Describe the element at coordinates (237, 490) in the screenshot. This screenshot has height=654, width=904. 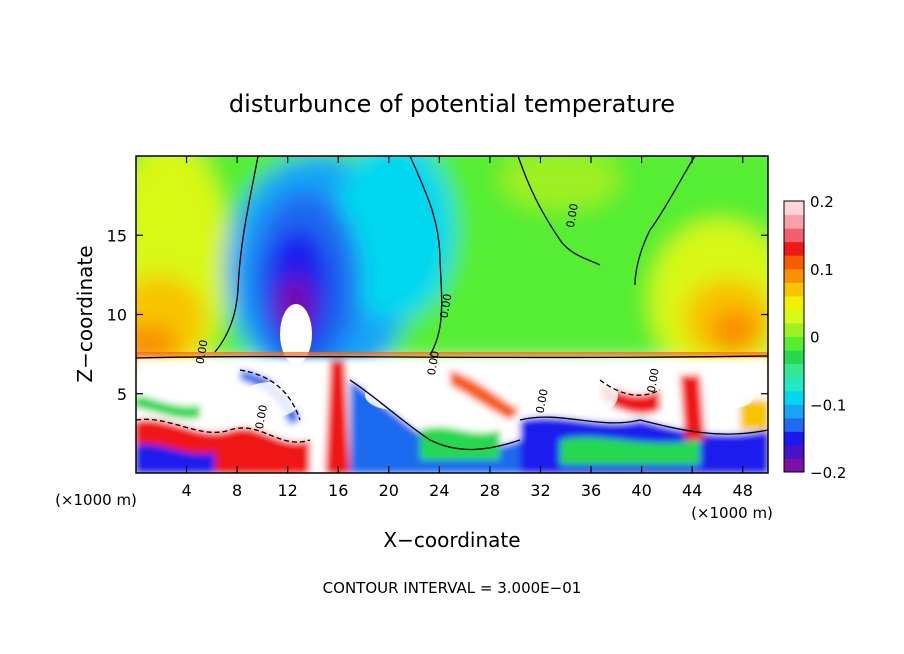
I see `x-tick-label: 8` at that location.